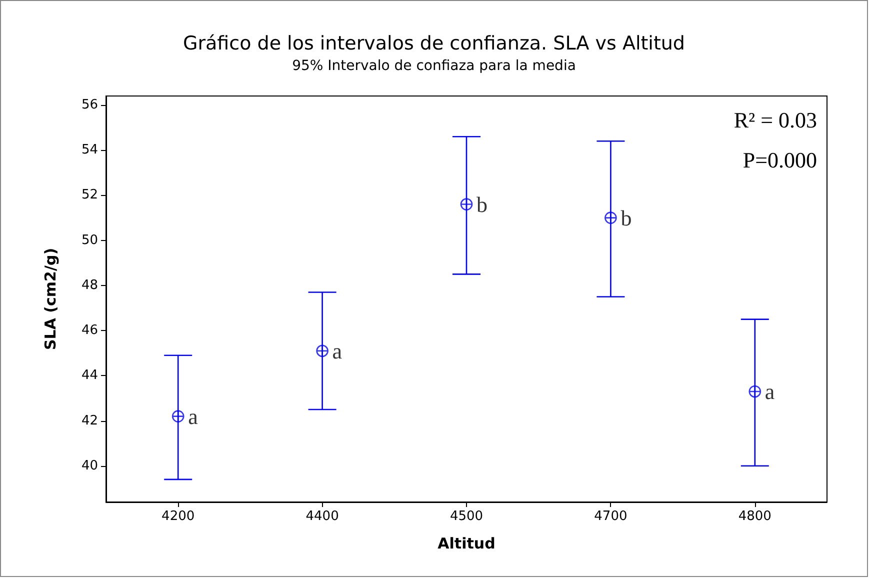 The image size is (870, 579). Describe the element at coordinates (89, 420) in the screenshot. I see `y-tick-label: 42` at that location.